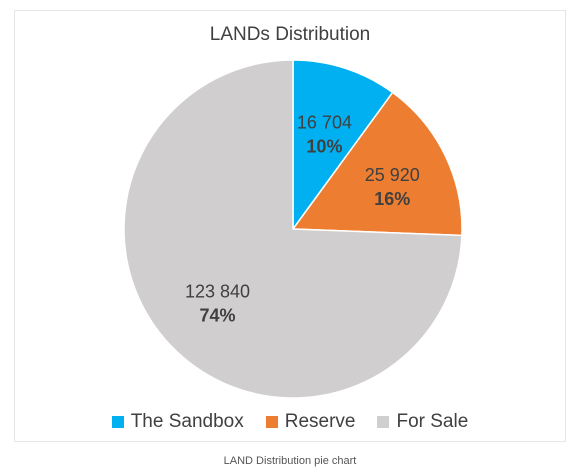 This screenshot has width=580, height=476. I want to click on figure-caption: LAND Distribution pie chart, so click(290, 461).